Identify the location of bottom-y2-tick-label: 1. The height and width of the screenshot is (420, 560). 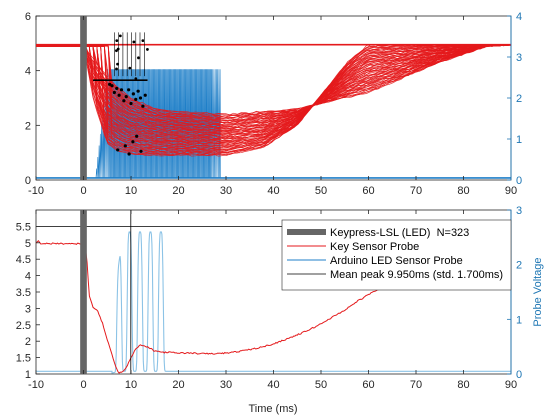
(519, 320).